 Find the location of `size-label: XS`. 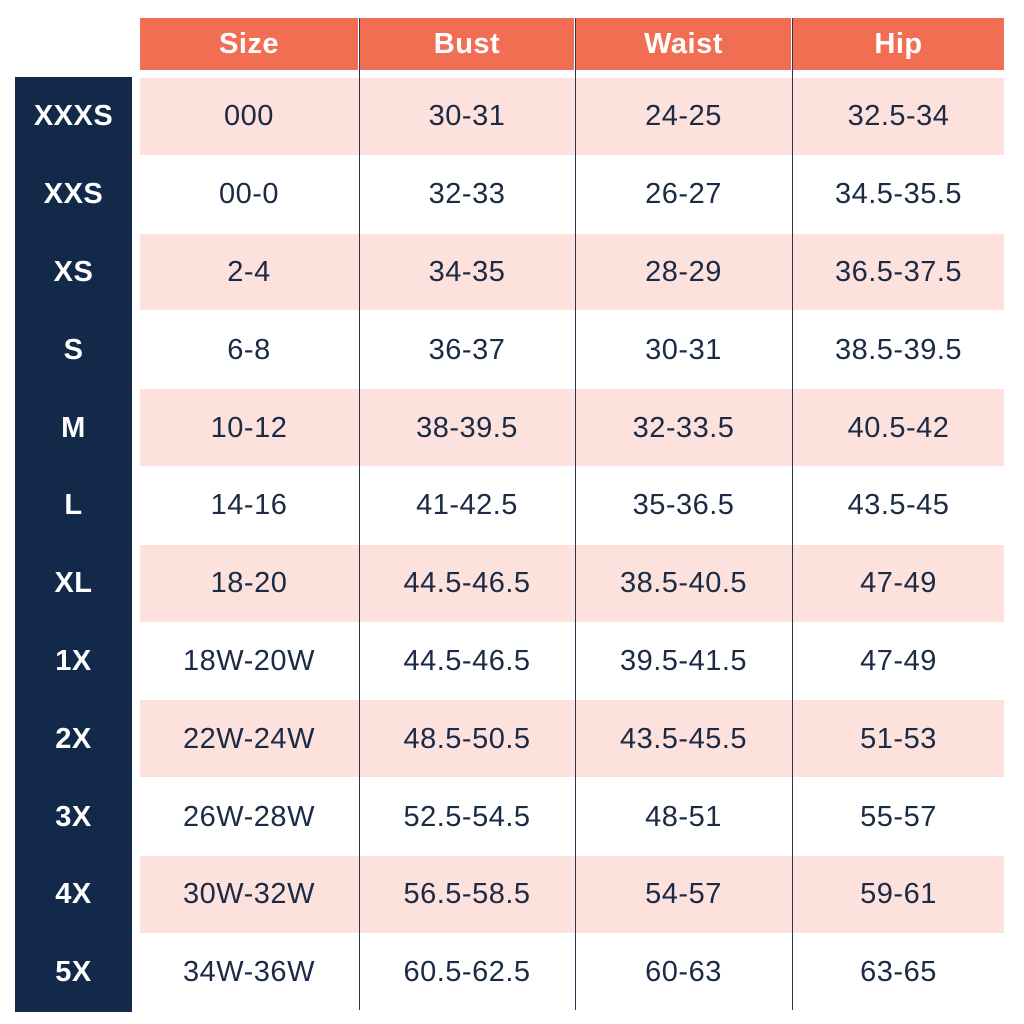

size-label: XS is located at coordinates (73, 271).